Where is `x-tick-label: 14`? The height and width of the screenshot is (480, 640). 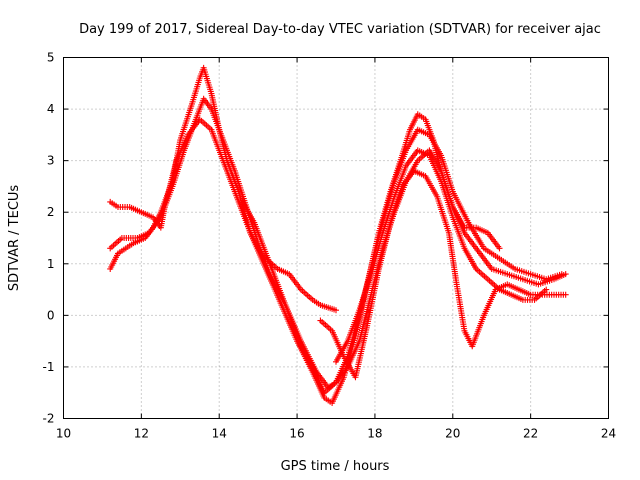 x-tick-label: 14 is located at coordinates (219, 434).